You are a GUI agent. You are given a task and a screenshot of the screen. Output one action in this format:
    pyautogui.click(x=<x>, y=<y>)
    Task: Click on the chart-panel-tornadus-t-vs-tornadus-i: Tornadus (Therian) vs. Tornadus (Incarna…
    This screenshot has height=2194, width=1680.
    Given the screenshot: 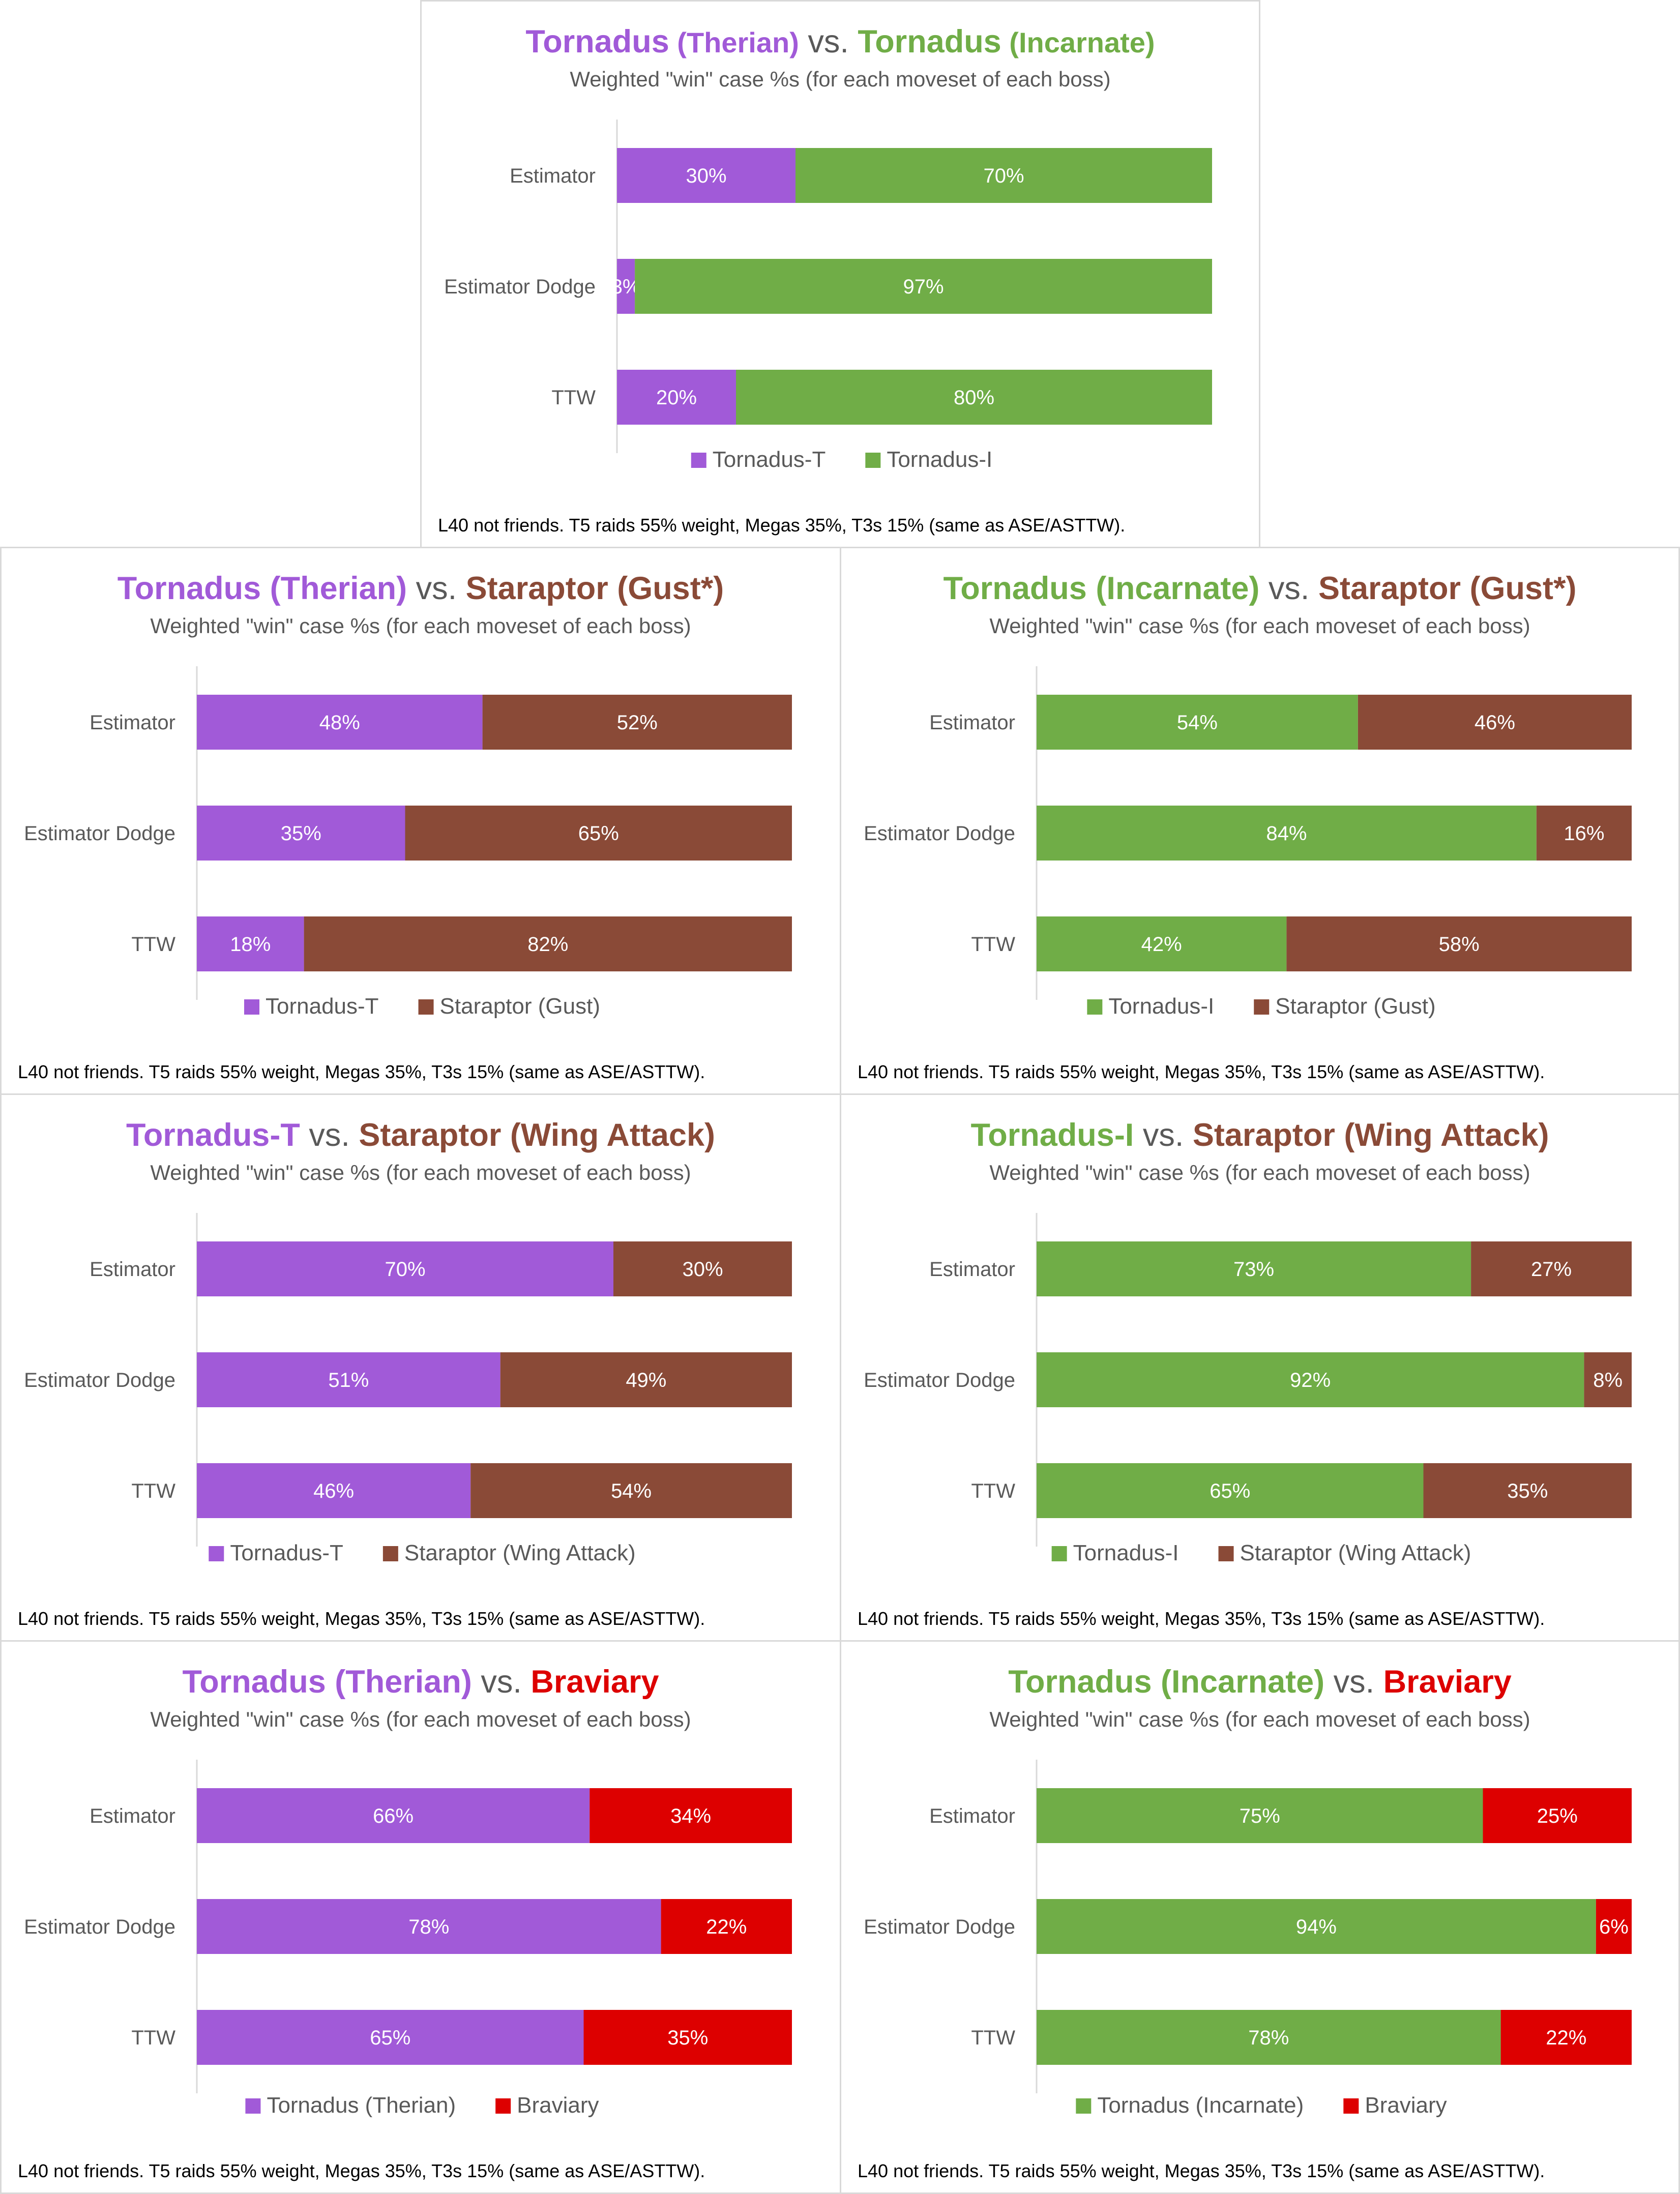 What is the action you would take?
    pyautogui.click(x=840, y=274)
    